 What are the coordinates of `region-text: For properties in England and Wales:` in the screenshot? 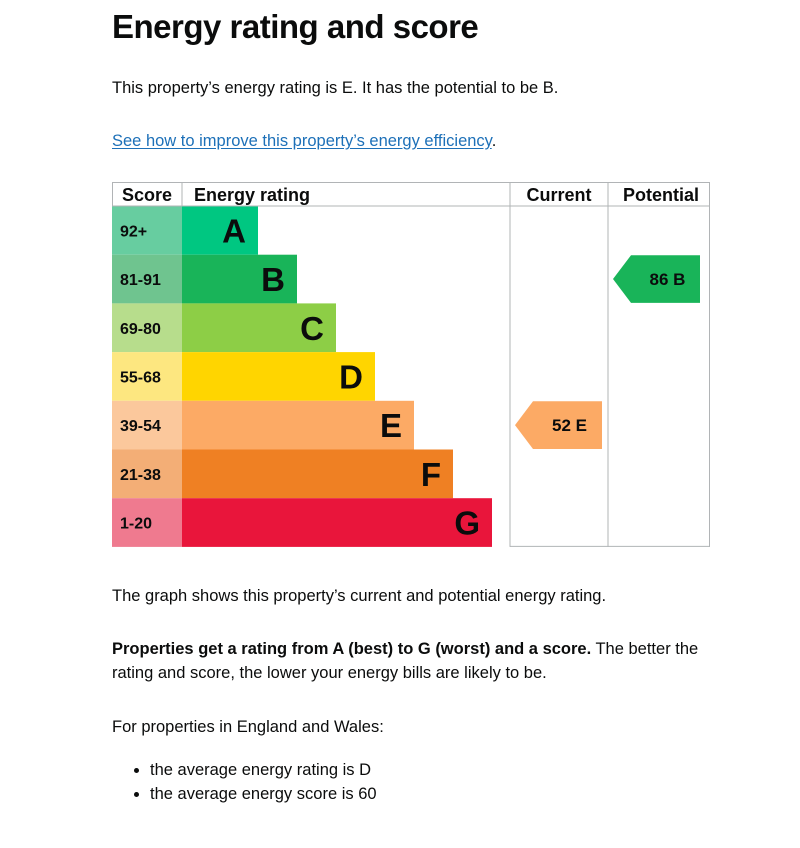 It's located at (248, 727).